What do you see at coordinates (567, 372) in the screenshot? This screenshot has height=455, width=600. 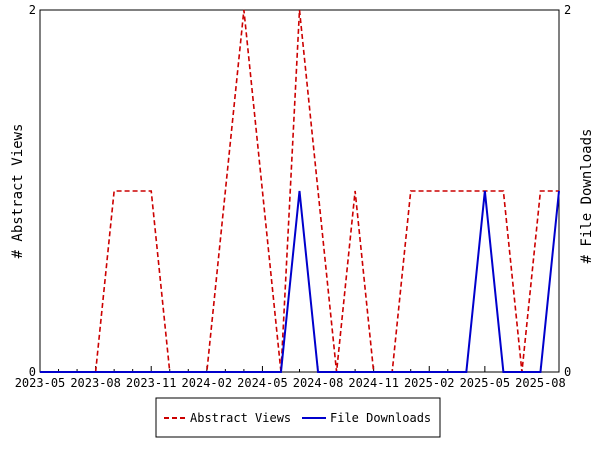 I see `y-right-tick-label-min: 0` at bounding box center [567, 372].